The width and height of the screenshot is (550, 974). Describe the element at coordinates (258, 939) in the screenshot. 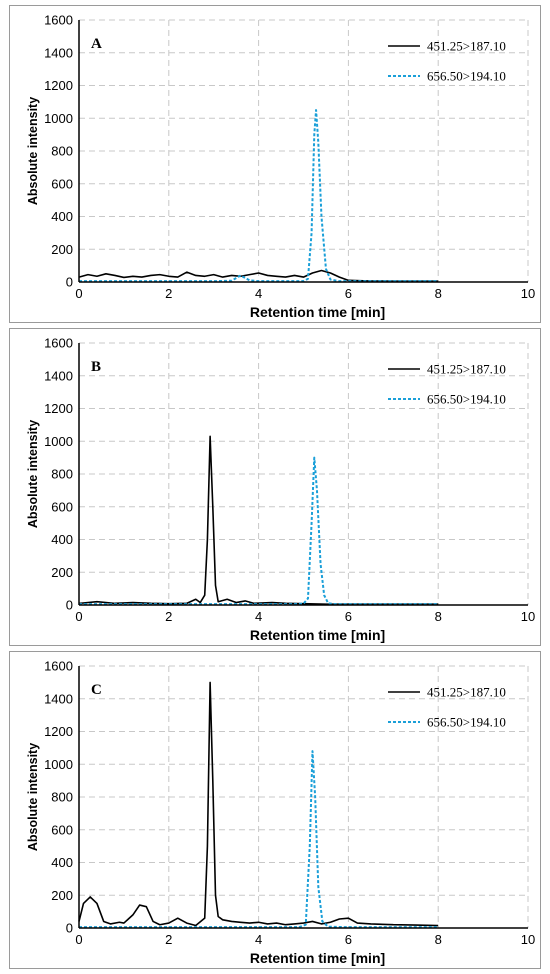

I see `chart-2-x-tick-label: 4` at that location.